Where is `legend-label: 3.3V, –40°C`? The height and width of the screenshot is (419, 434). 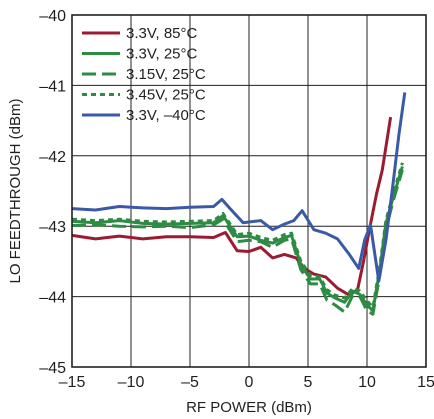 legend-label: 3.3V, –40°C is located at coordinates (166, 115).